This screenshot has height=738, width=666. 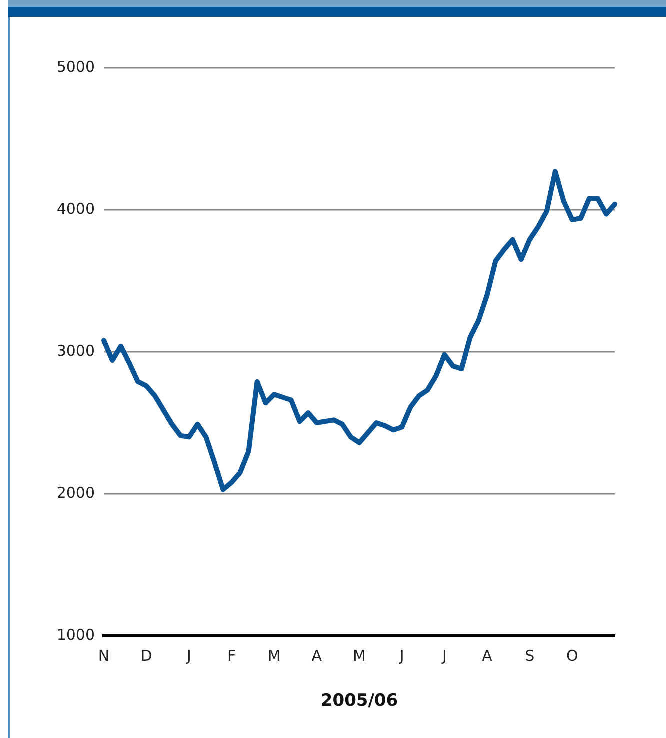 What do you see at coordinates (75, 635) in the screenshot?
I see `y-tick-label: 1000` at bounding box center [75, 635].